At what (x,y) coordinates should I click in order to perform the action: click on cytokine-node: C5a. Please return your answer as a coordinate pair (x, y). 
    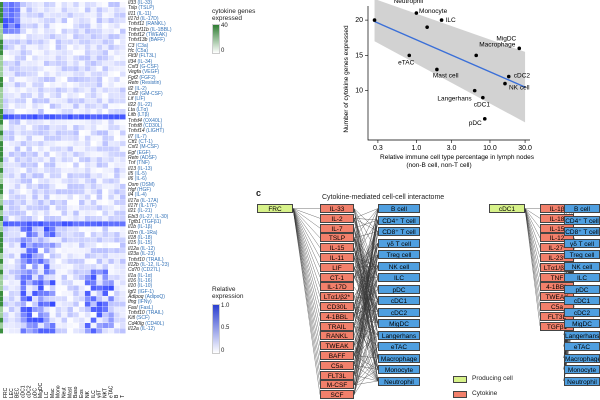
    Looking at the image, I should click on (337, 365).